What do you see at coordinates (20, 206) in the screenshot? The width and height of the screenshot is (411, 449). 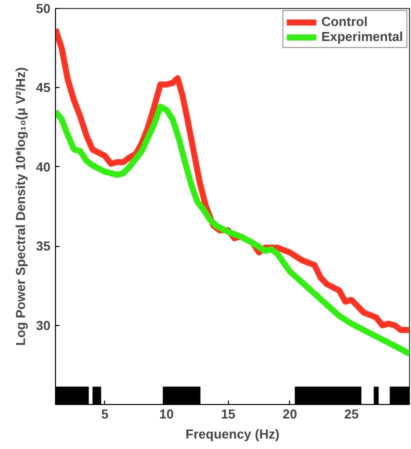 I see `y-axis-title: Log Power Spectral Density 10*log₁₀(μ V²/Hz)` at bounding box center [20, 206].